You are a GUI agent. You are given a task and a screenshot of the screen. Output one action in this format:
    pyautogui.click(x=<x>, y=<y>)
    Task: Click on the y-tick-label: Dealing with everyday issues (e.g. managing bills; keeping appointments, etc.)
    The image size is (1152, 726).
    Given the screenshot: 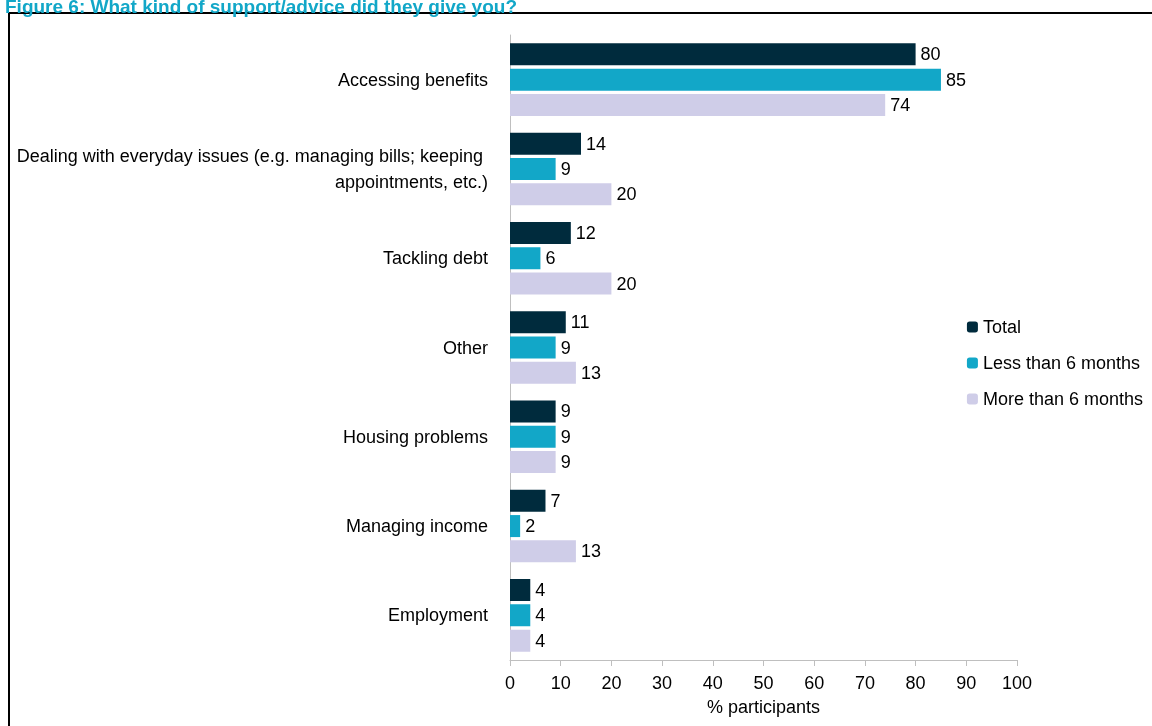 What is the action you would take?
    pyautogui.click(x=252, y=168)
    